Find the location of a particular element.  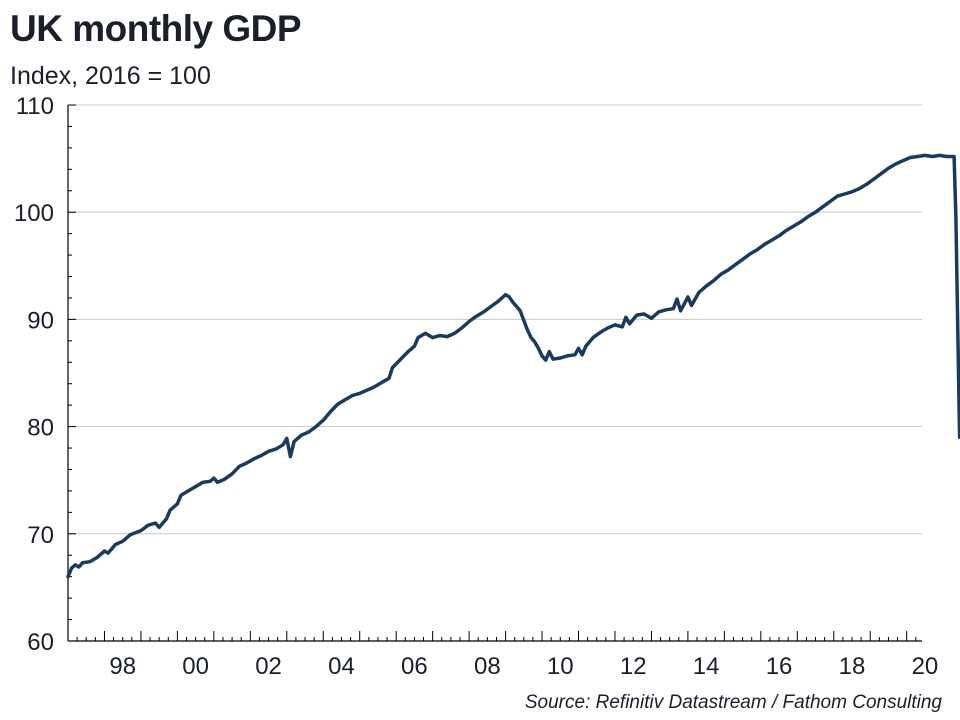

y-tick-label-100: 100 is located at coordinates (34, 213).